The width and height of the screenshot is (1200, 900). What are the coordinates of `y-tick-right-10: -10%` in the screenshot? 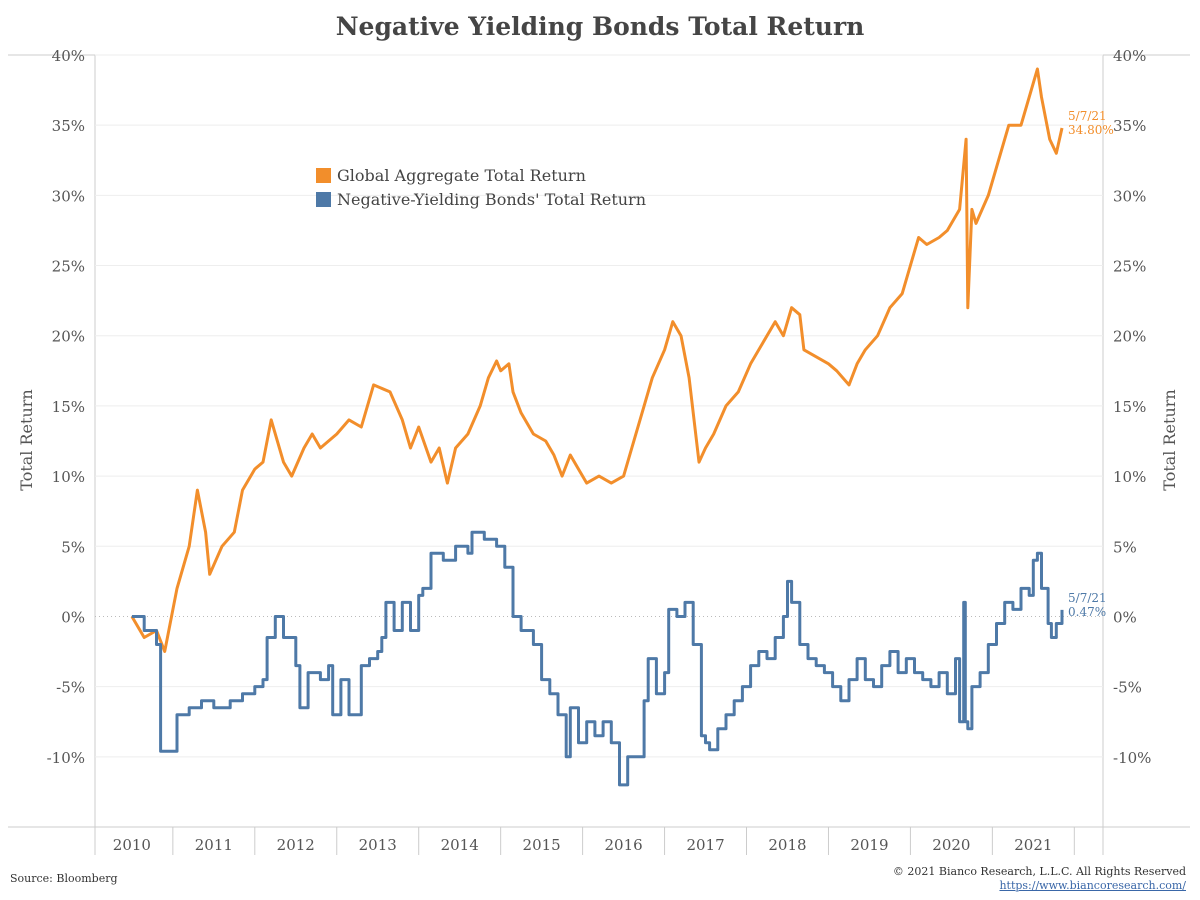 It's located at (1132, 758).